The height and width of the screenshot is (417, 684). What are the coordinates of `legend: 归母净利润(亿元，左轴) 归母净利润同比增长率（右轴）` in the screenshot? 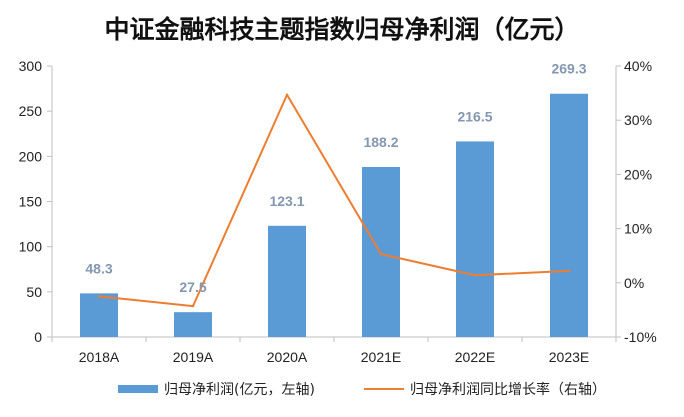 It's located at (362, 389).